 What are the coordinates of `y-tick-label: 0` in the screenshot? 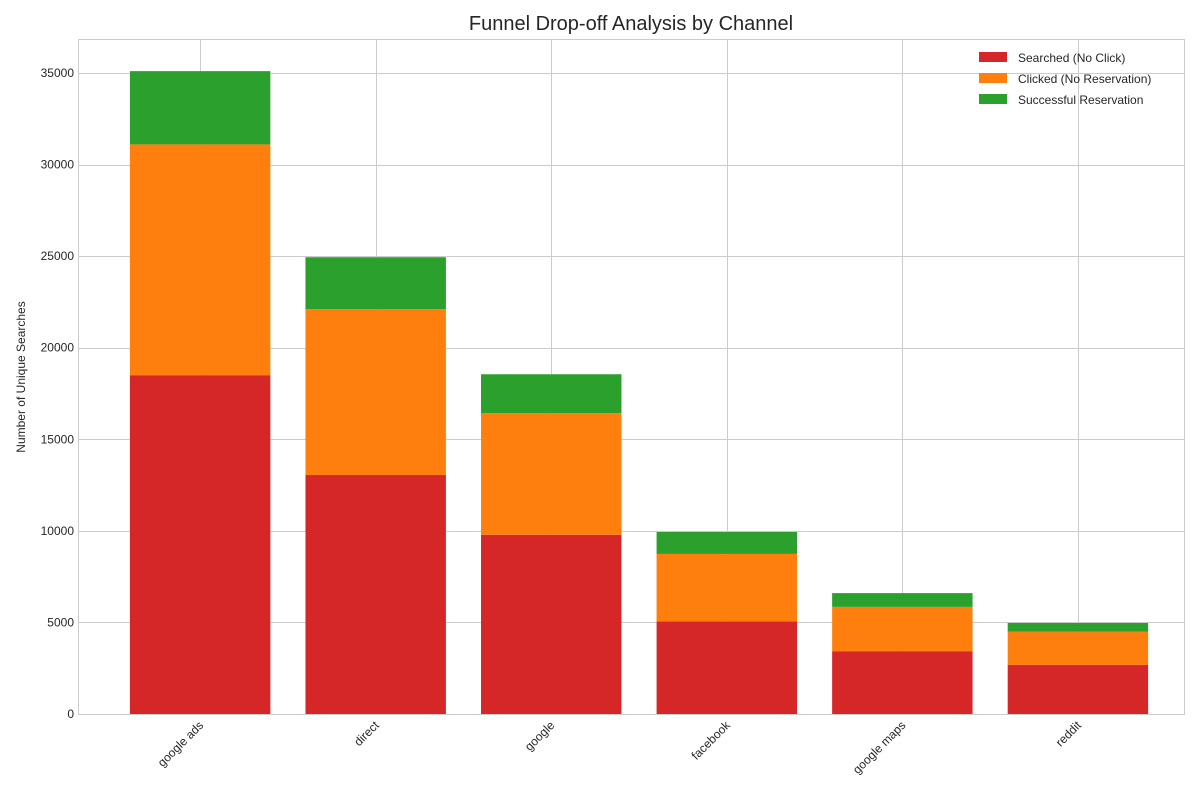 It's located at (70, 714).